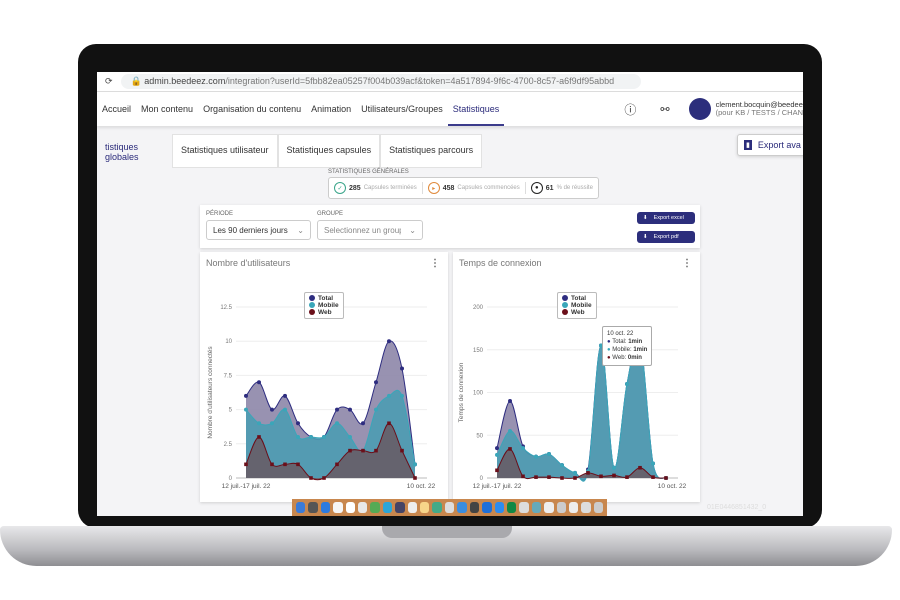 The height and width of the screenshot is (600, 900). What do you see at coordinates (433, 188) in the screenshot?
I see `play-icon: ▸` at bounding box center [433, 188].